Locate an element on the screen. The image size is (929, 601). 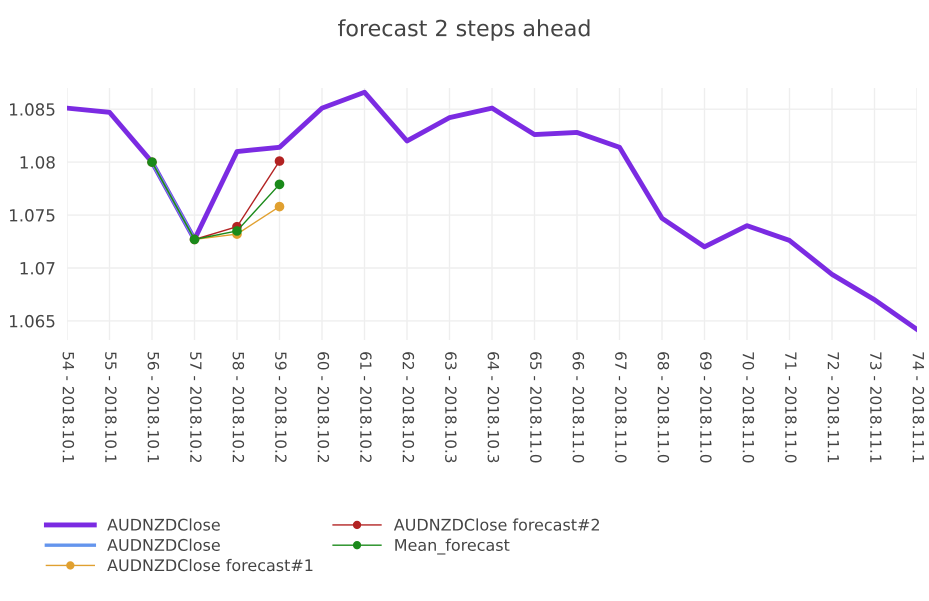
y-tick-label: 1.07 is located at coordinates (37, 268).